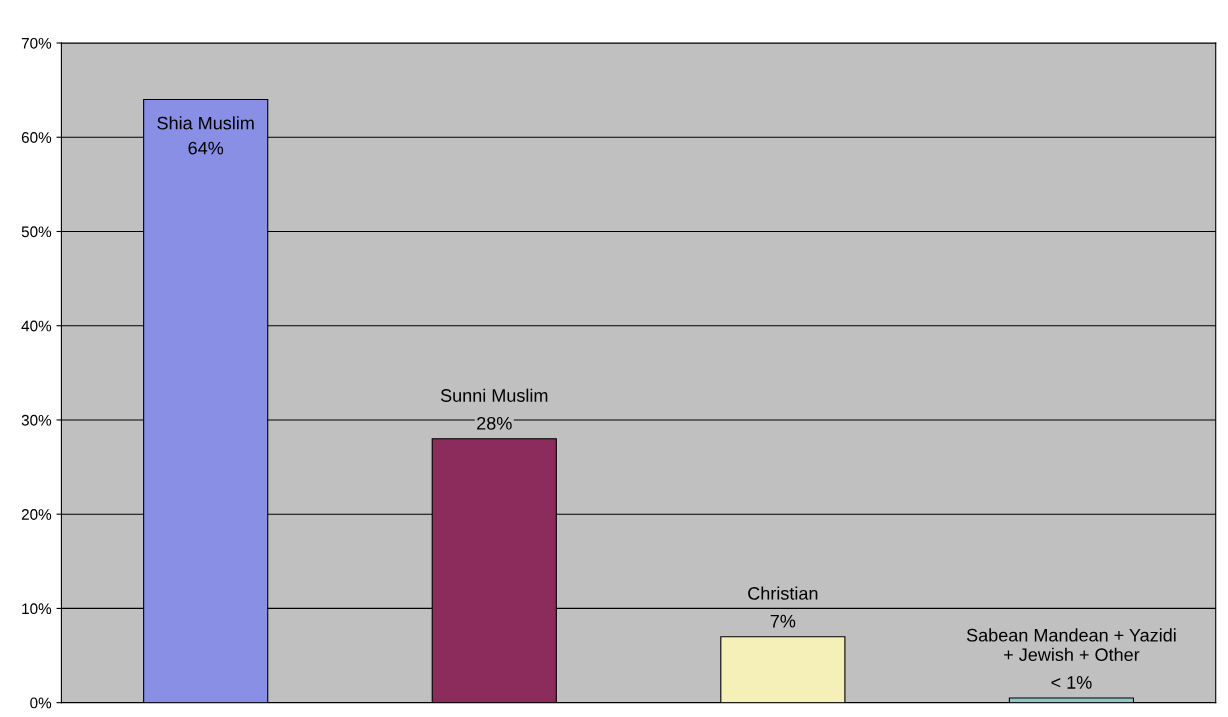  I want to click on y-tick-label: 30%, so click(36, 420).